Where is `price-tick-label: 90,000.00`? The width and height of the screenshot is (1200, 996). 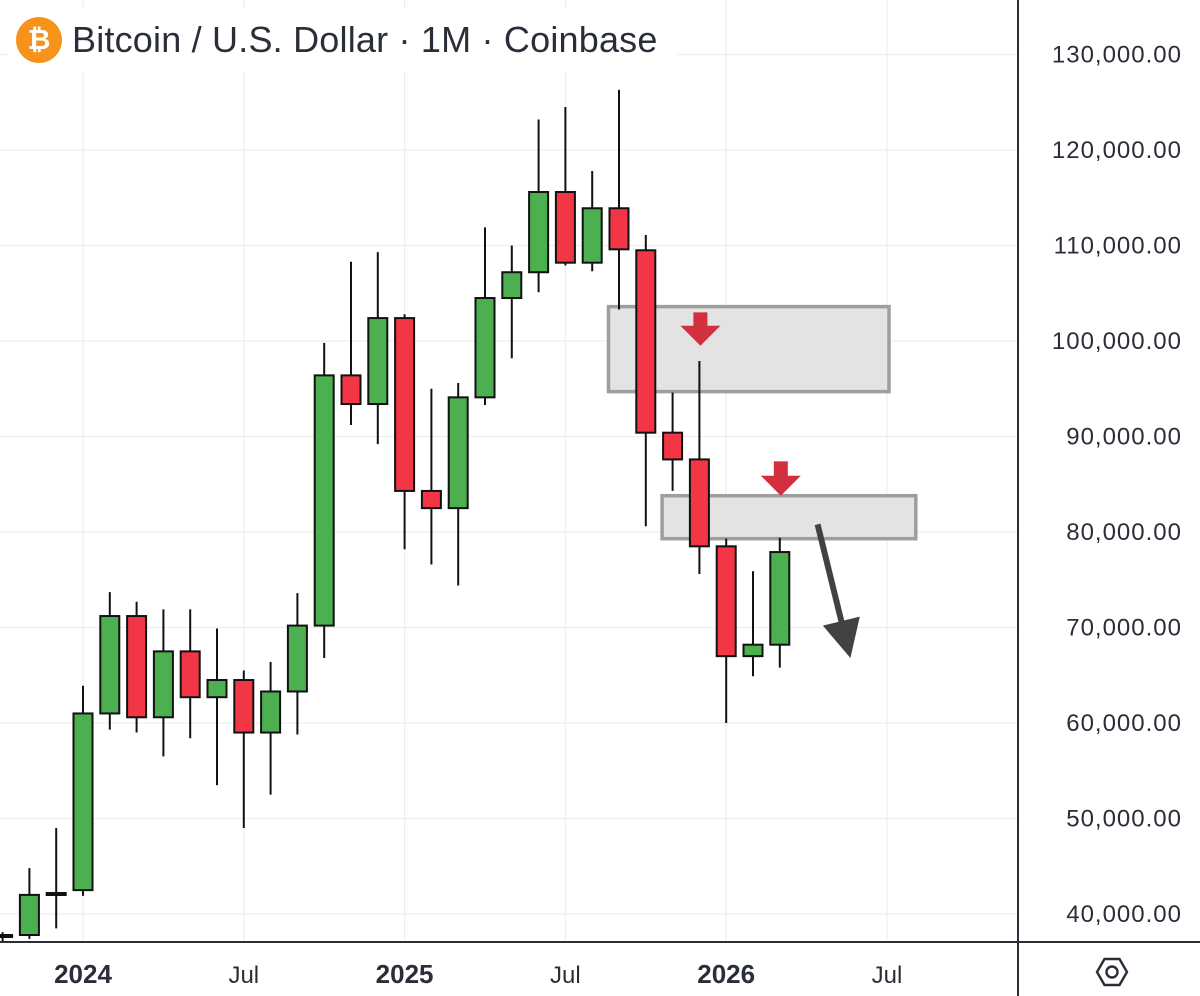 price-tick-label: 90,000.00 is located at coordinates (1124, 437).